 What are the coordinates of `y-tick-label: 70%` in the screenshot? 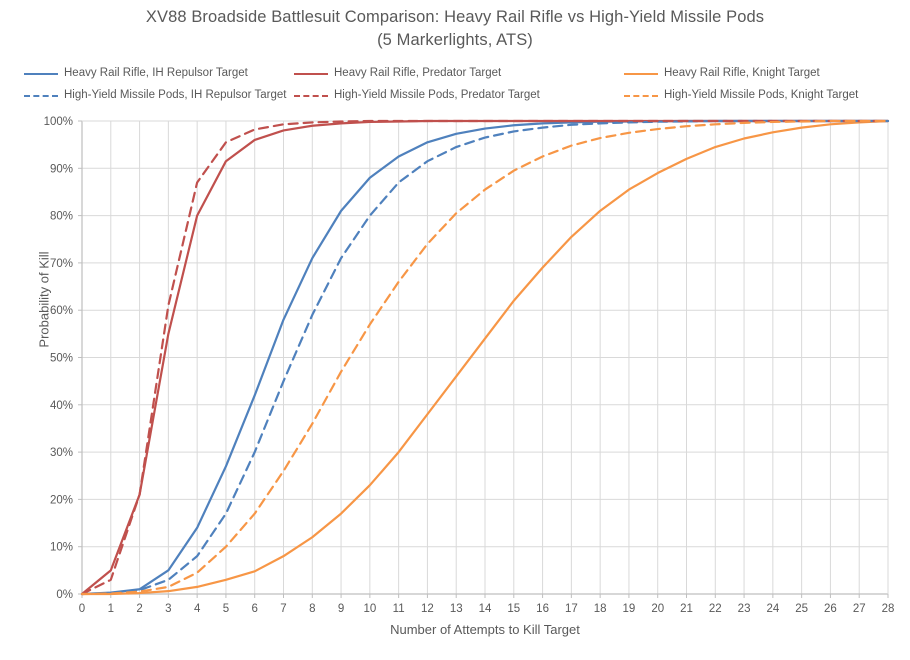 It's located at (61, 264).